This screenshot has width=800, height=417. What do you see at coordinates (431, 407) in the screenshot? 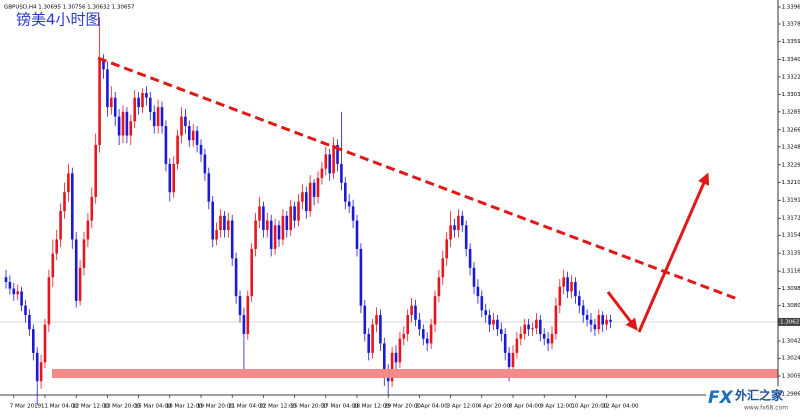
I see `x-tick-label: 2 Apr 04:00` at bounding box center [431, 407].